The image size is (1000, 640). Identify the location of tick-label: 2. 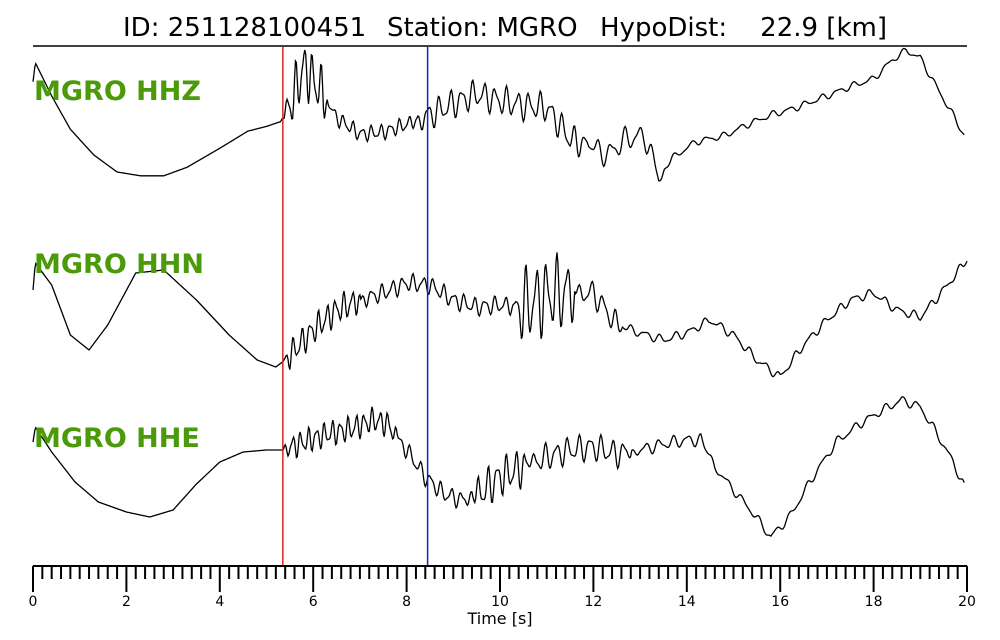
(126, 602).